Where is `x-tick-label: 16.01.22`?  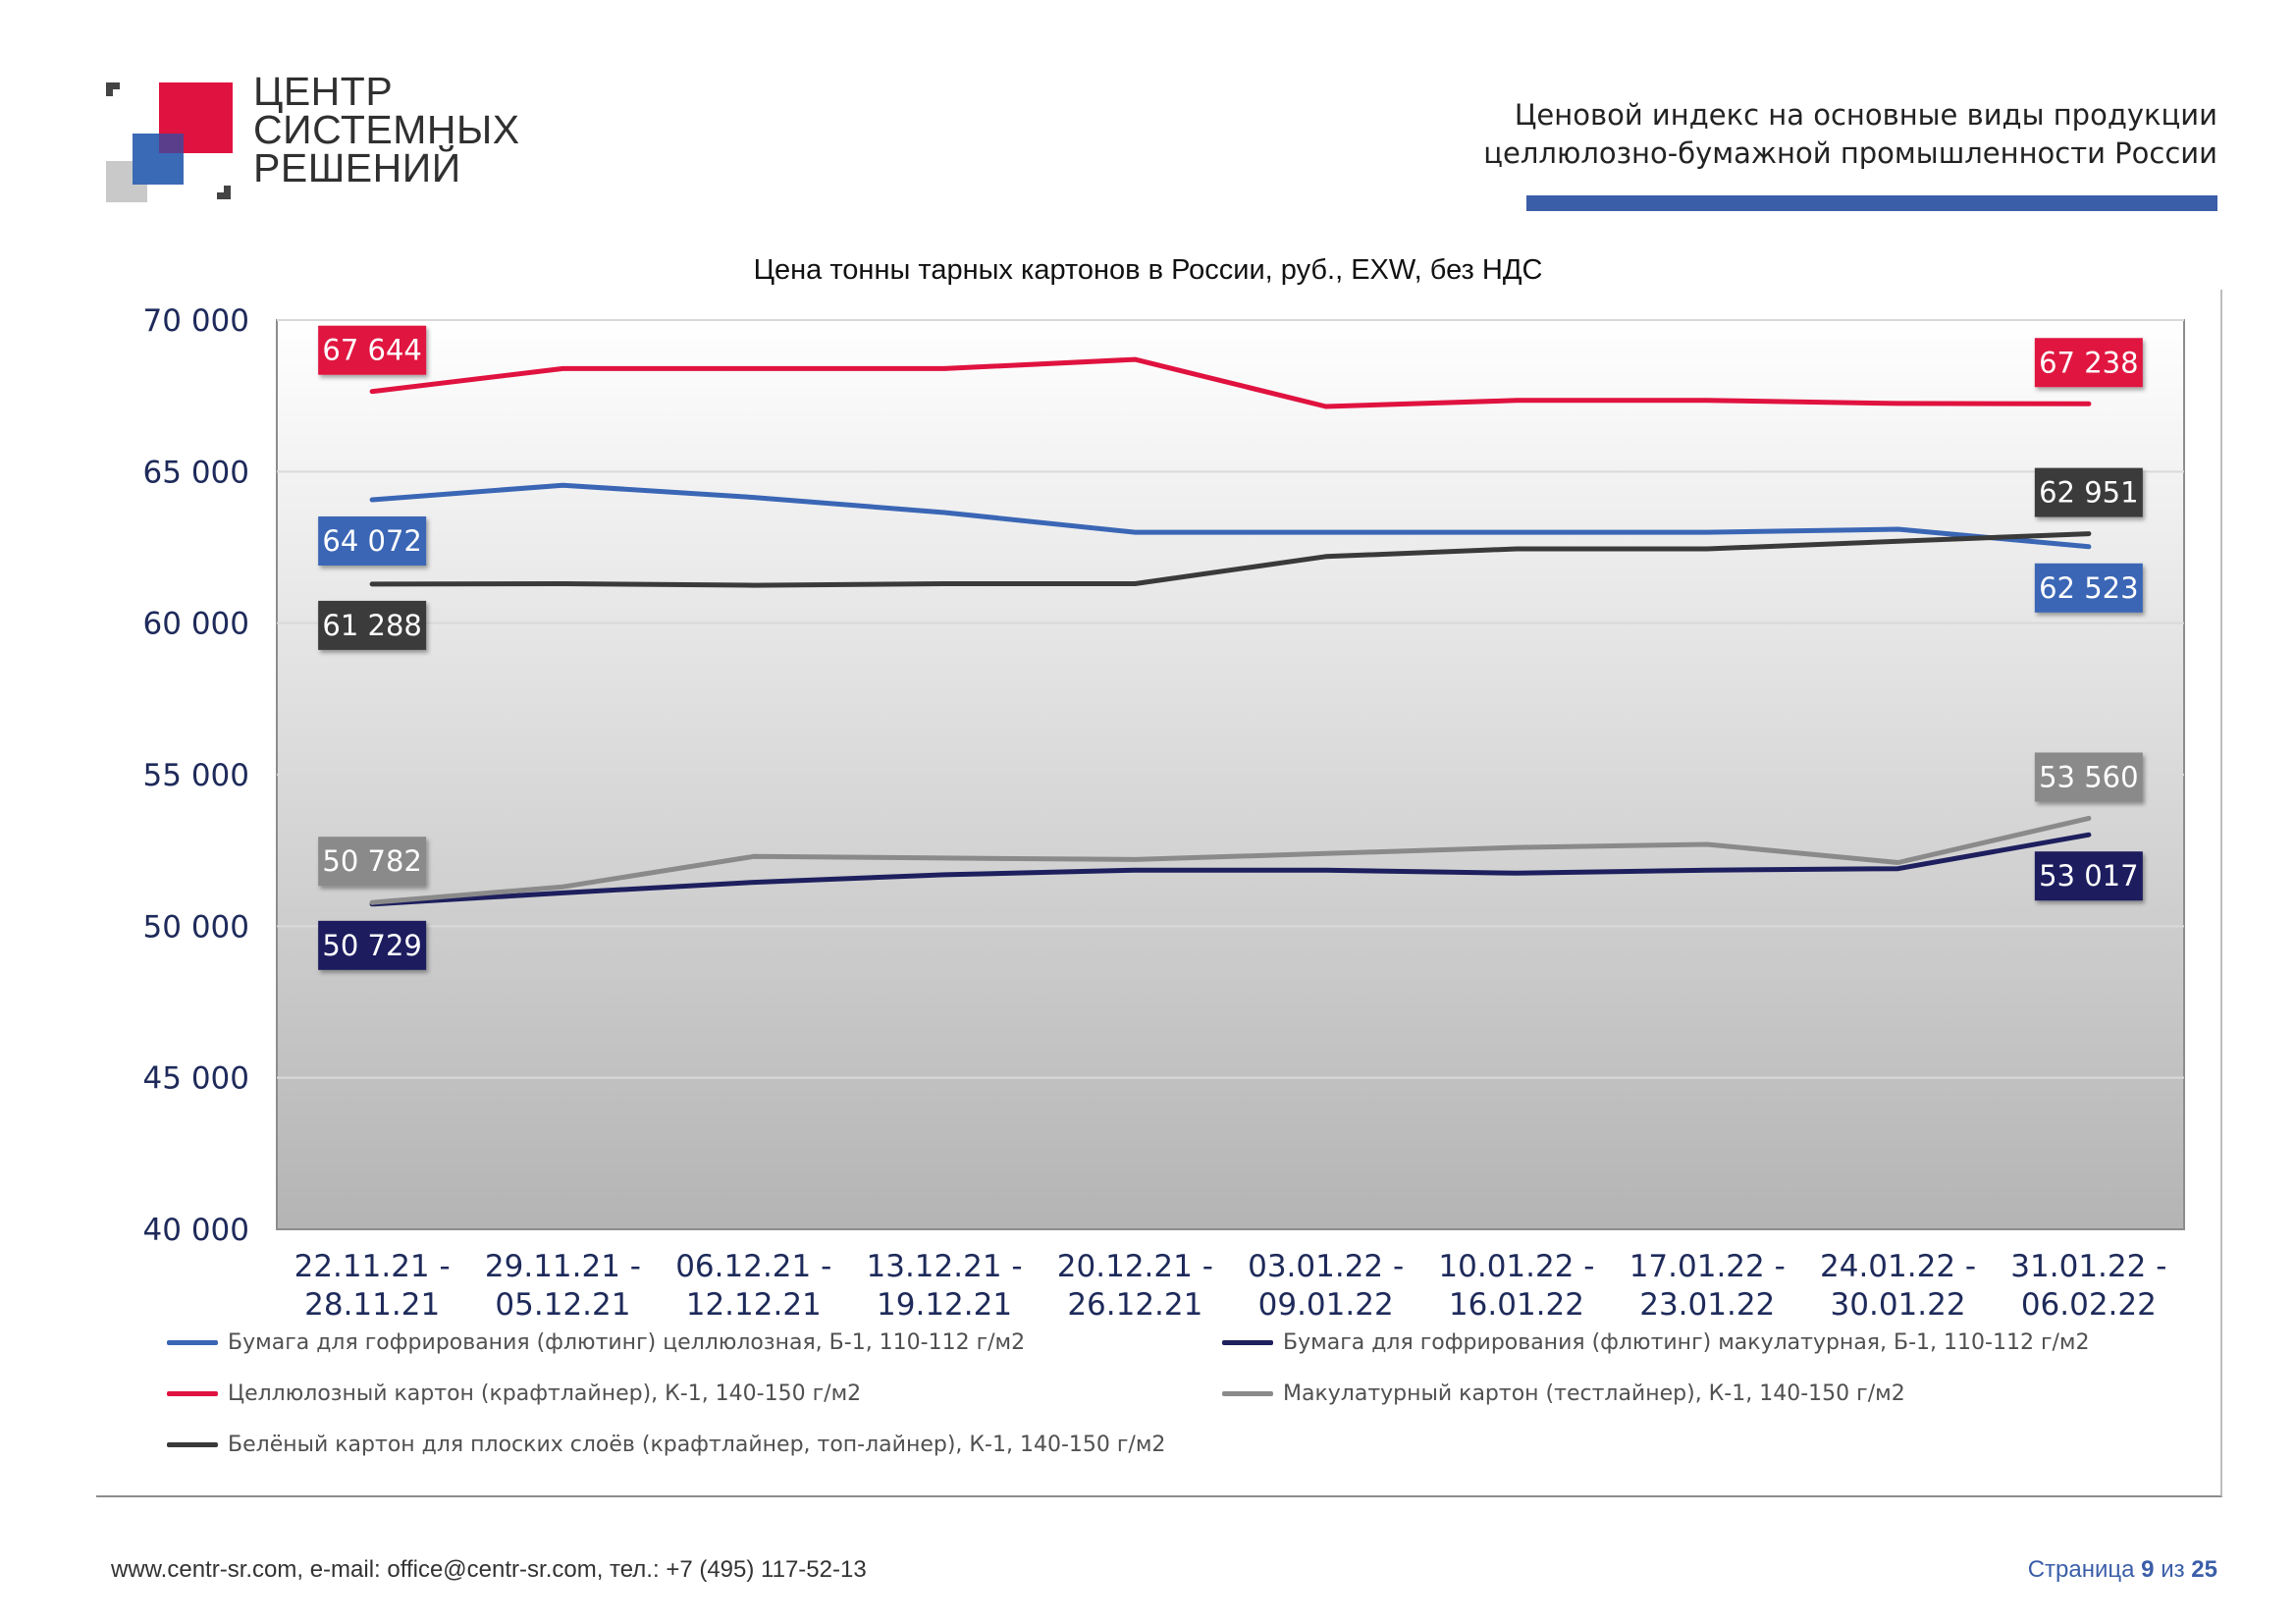
x-tick-label: 16.01.22 is located at coordinates (1516, 1305).